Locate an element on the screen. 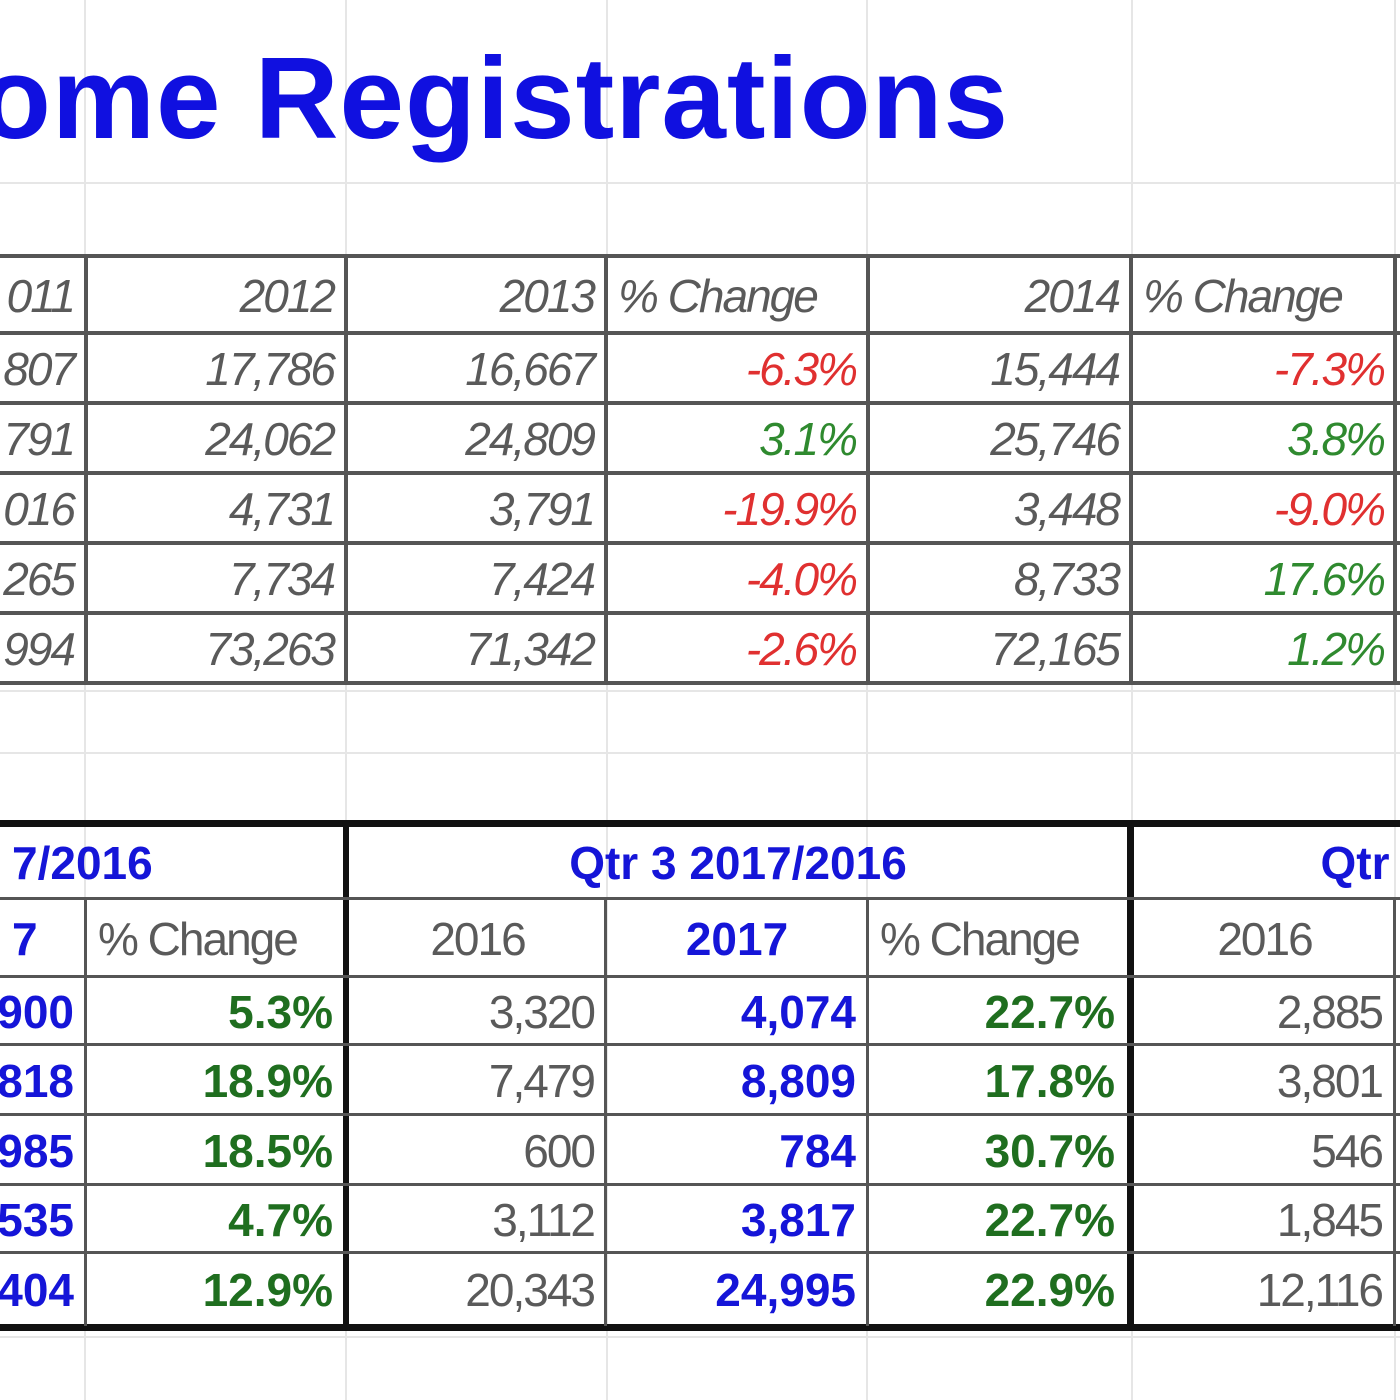  column-header: 2013 is located at coordinates (547, 296).